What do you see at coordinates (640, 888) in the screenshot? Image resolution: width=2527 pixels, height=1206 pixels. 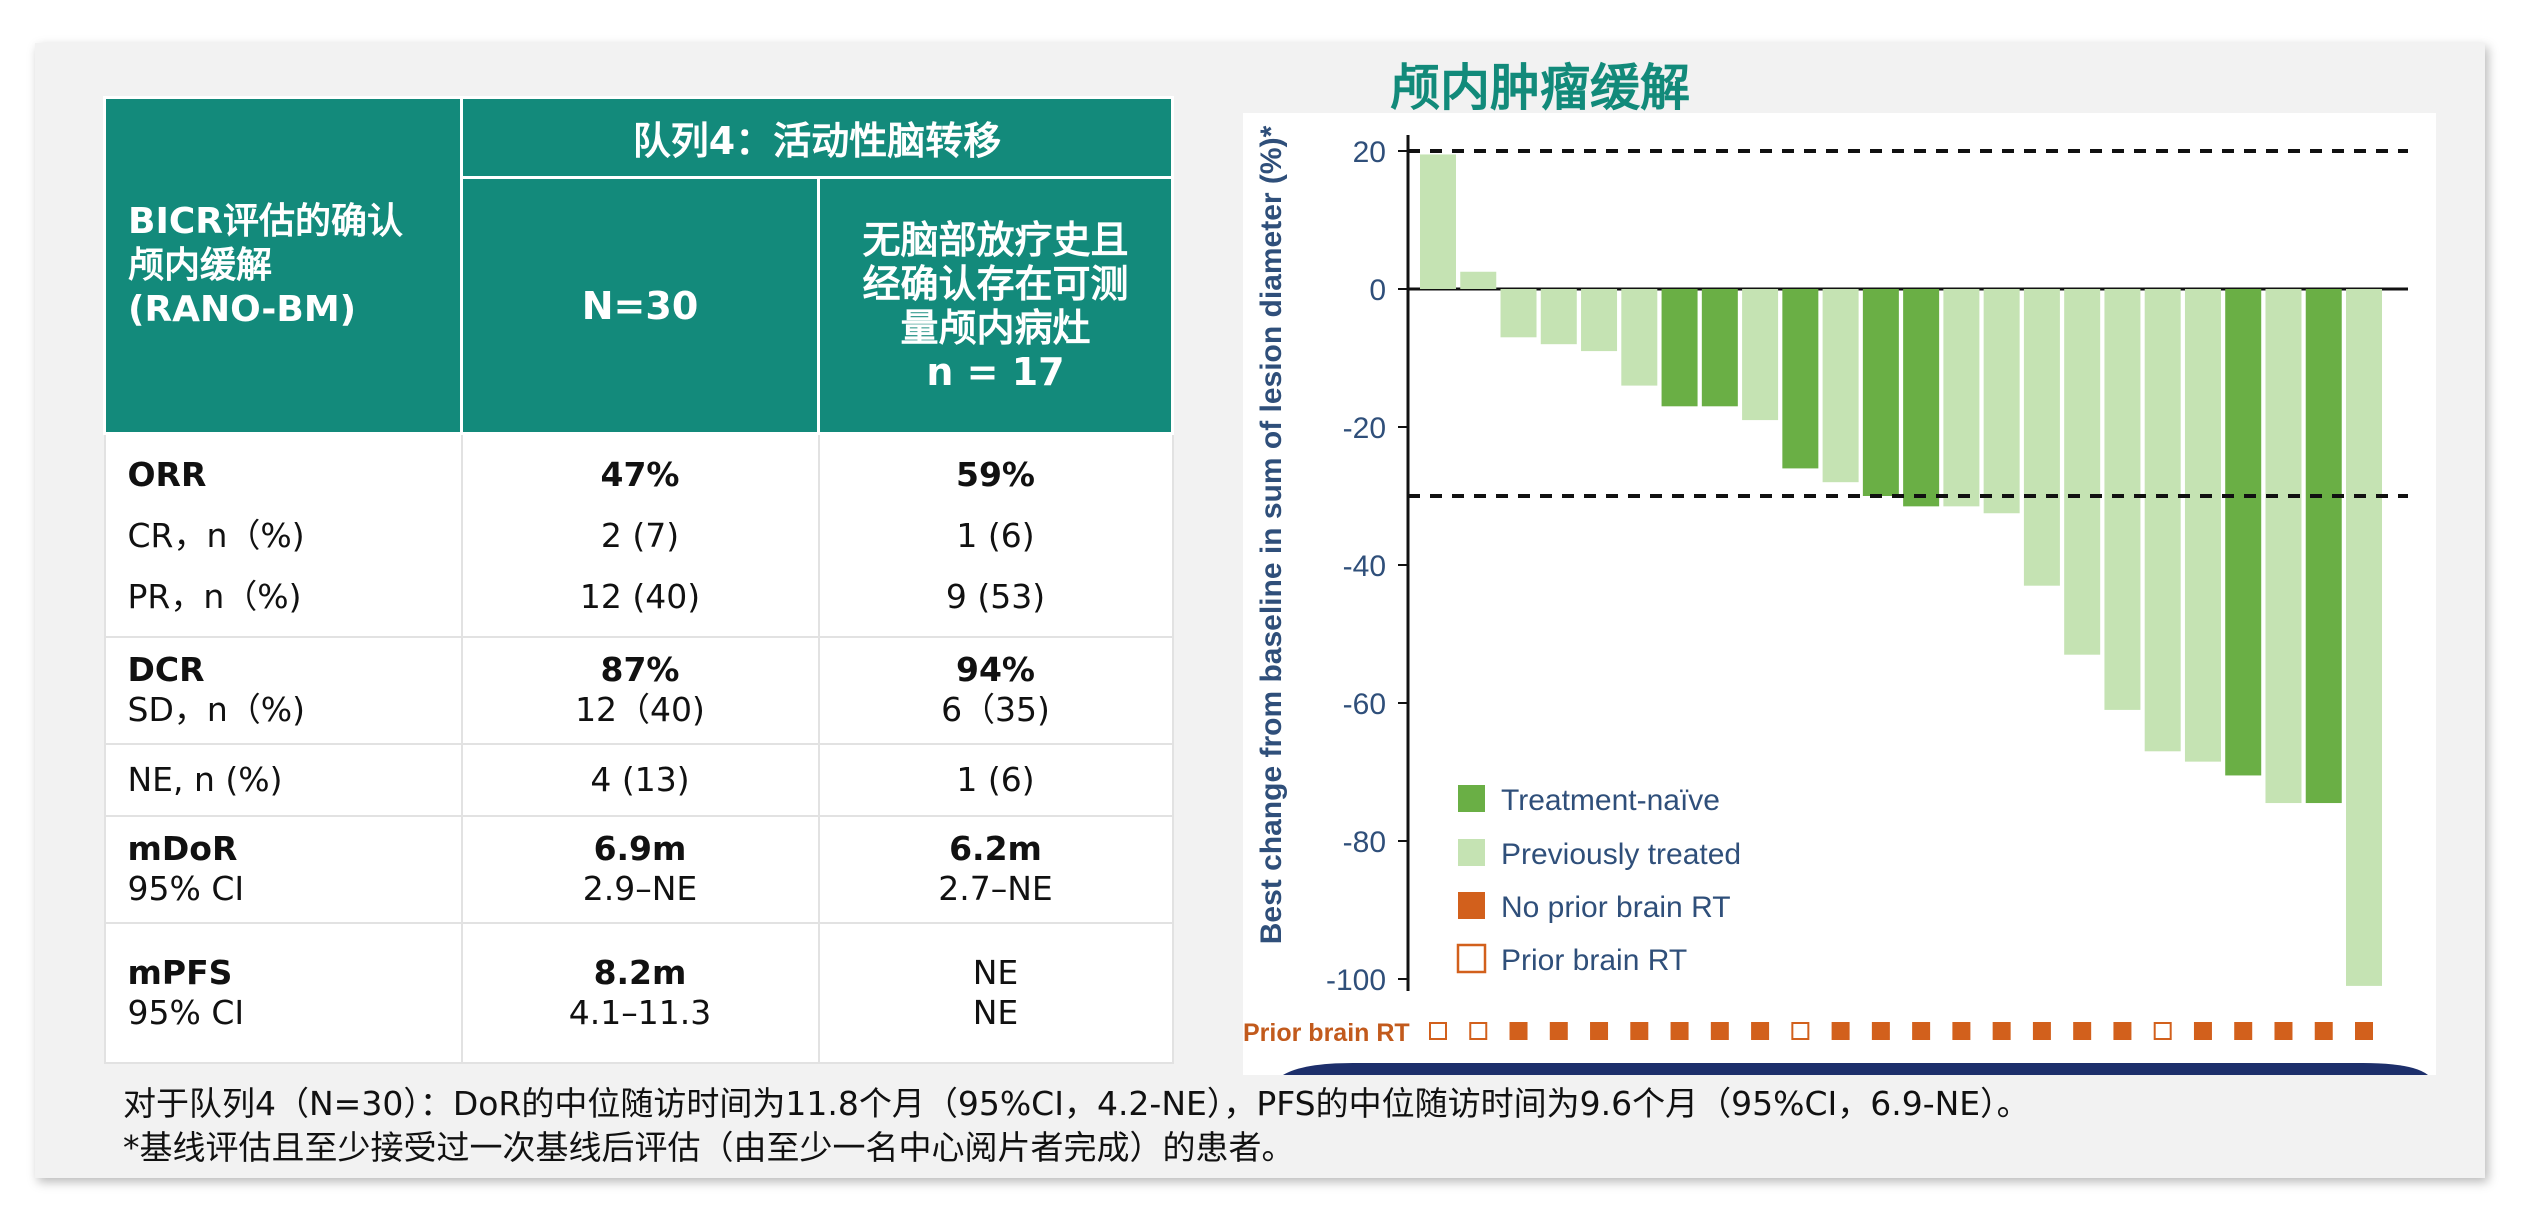 I see `mdor-ci-value-1: 2.9–NE` at bounding box center [640, 888].